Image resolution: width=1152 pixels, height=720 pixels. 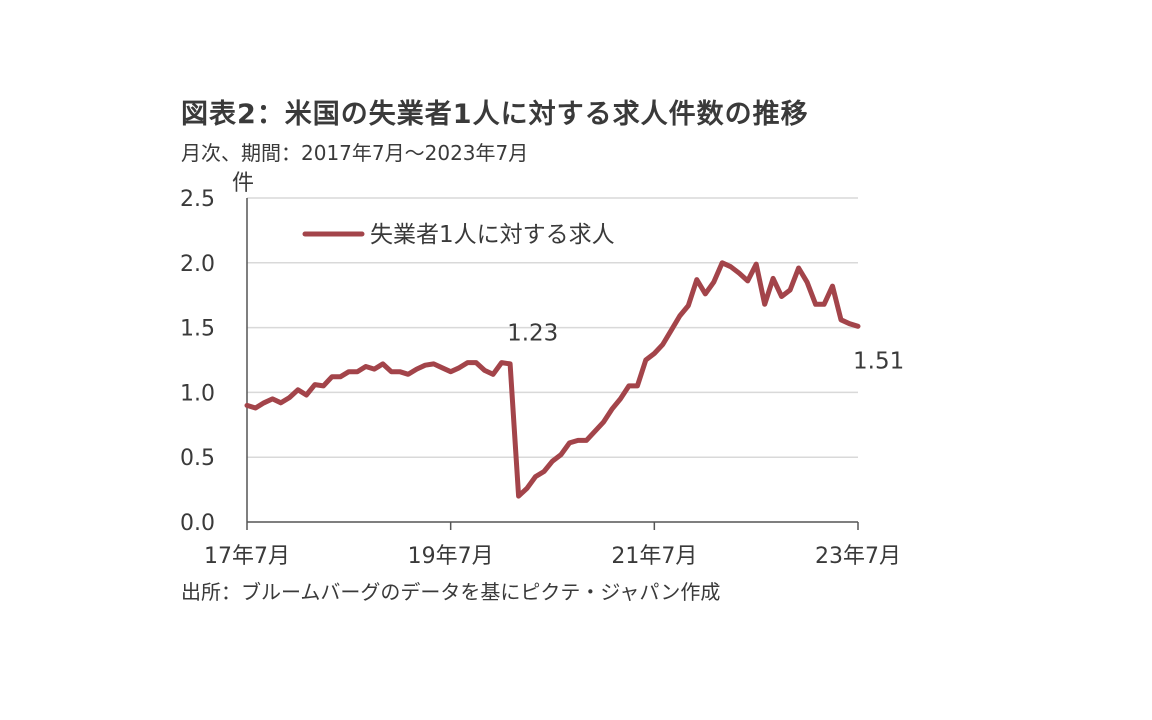 What do you see at coordinates (654, 556) in the screenshot?
I see `x-tick-label: 21年7月` at bounding box center [654, 556].